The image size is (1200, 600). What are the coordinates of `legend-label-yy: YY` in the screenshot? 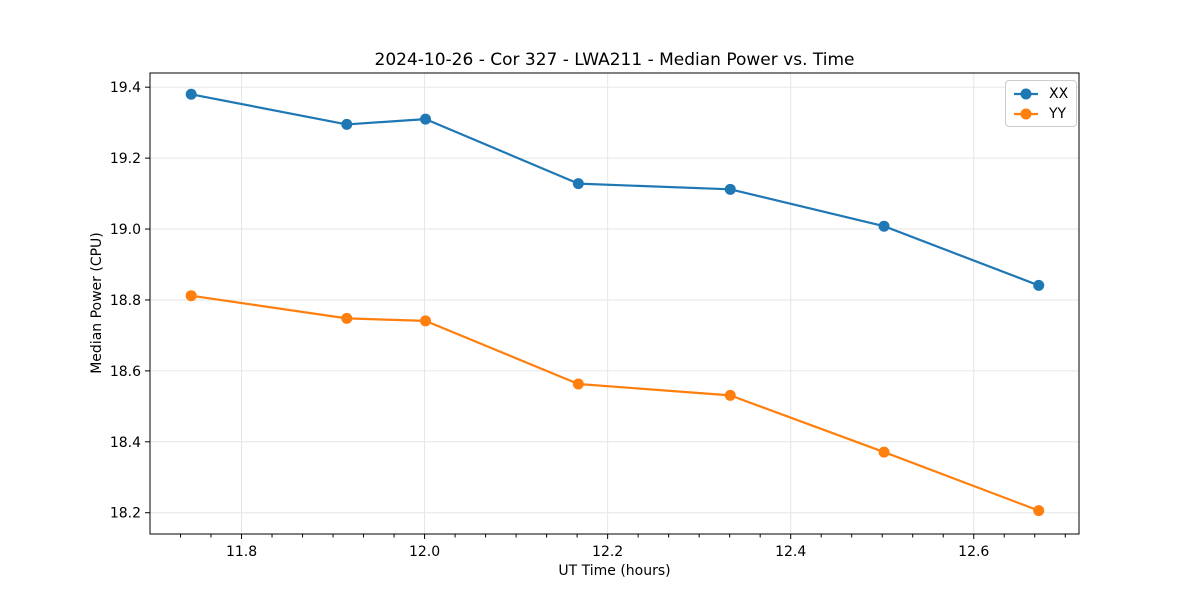 It's located at (1058, 113).